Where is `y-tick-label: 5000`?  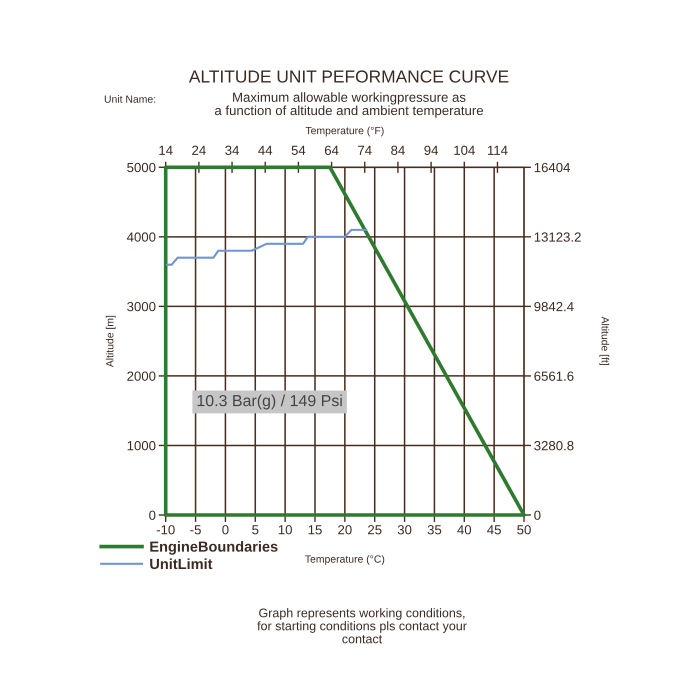 y-tick-label: 5000 is located at coordinates (141, 167).